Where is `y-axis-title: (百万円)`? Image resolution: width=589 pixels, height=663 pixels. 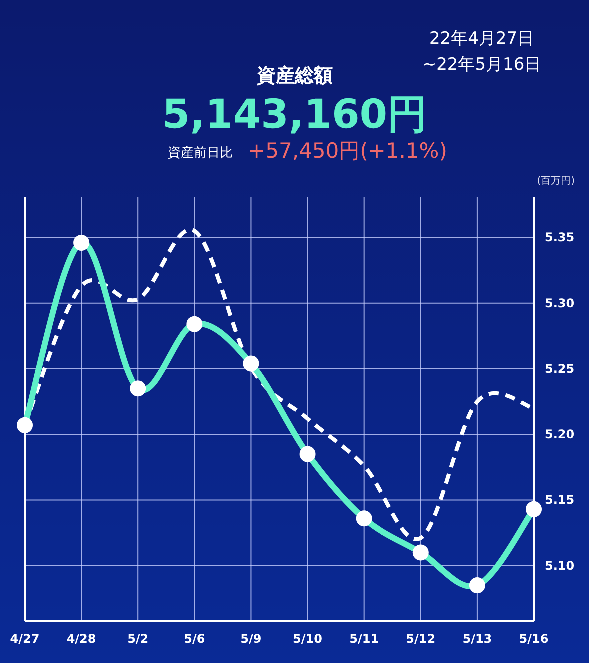 y-axis-title: (百万円) is located at coordinates (556, 181).